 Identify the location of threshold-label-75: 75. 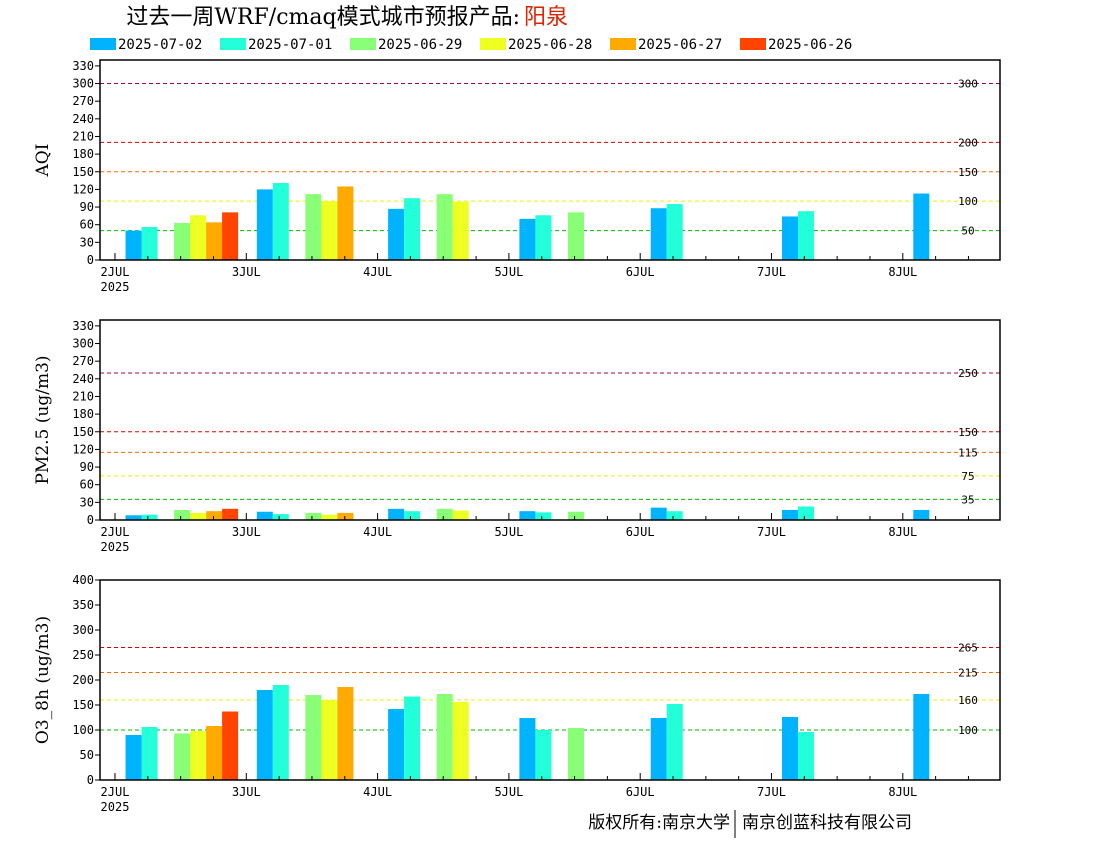
(967, 476).